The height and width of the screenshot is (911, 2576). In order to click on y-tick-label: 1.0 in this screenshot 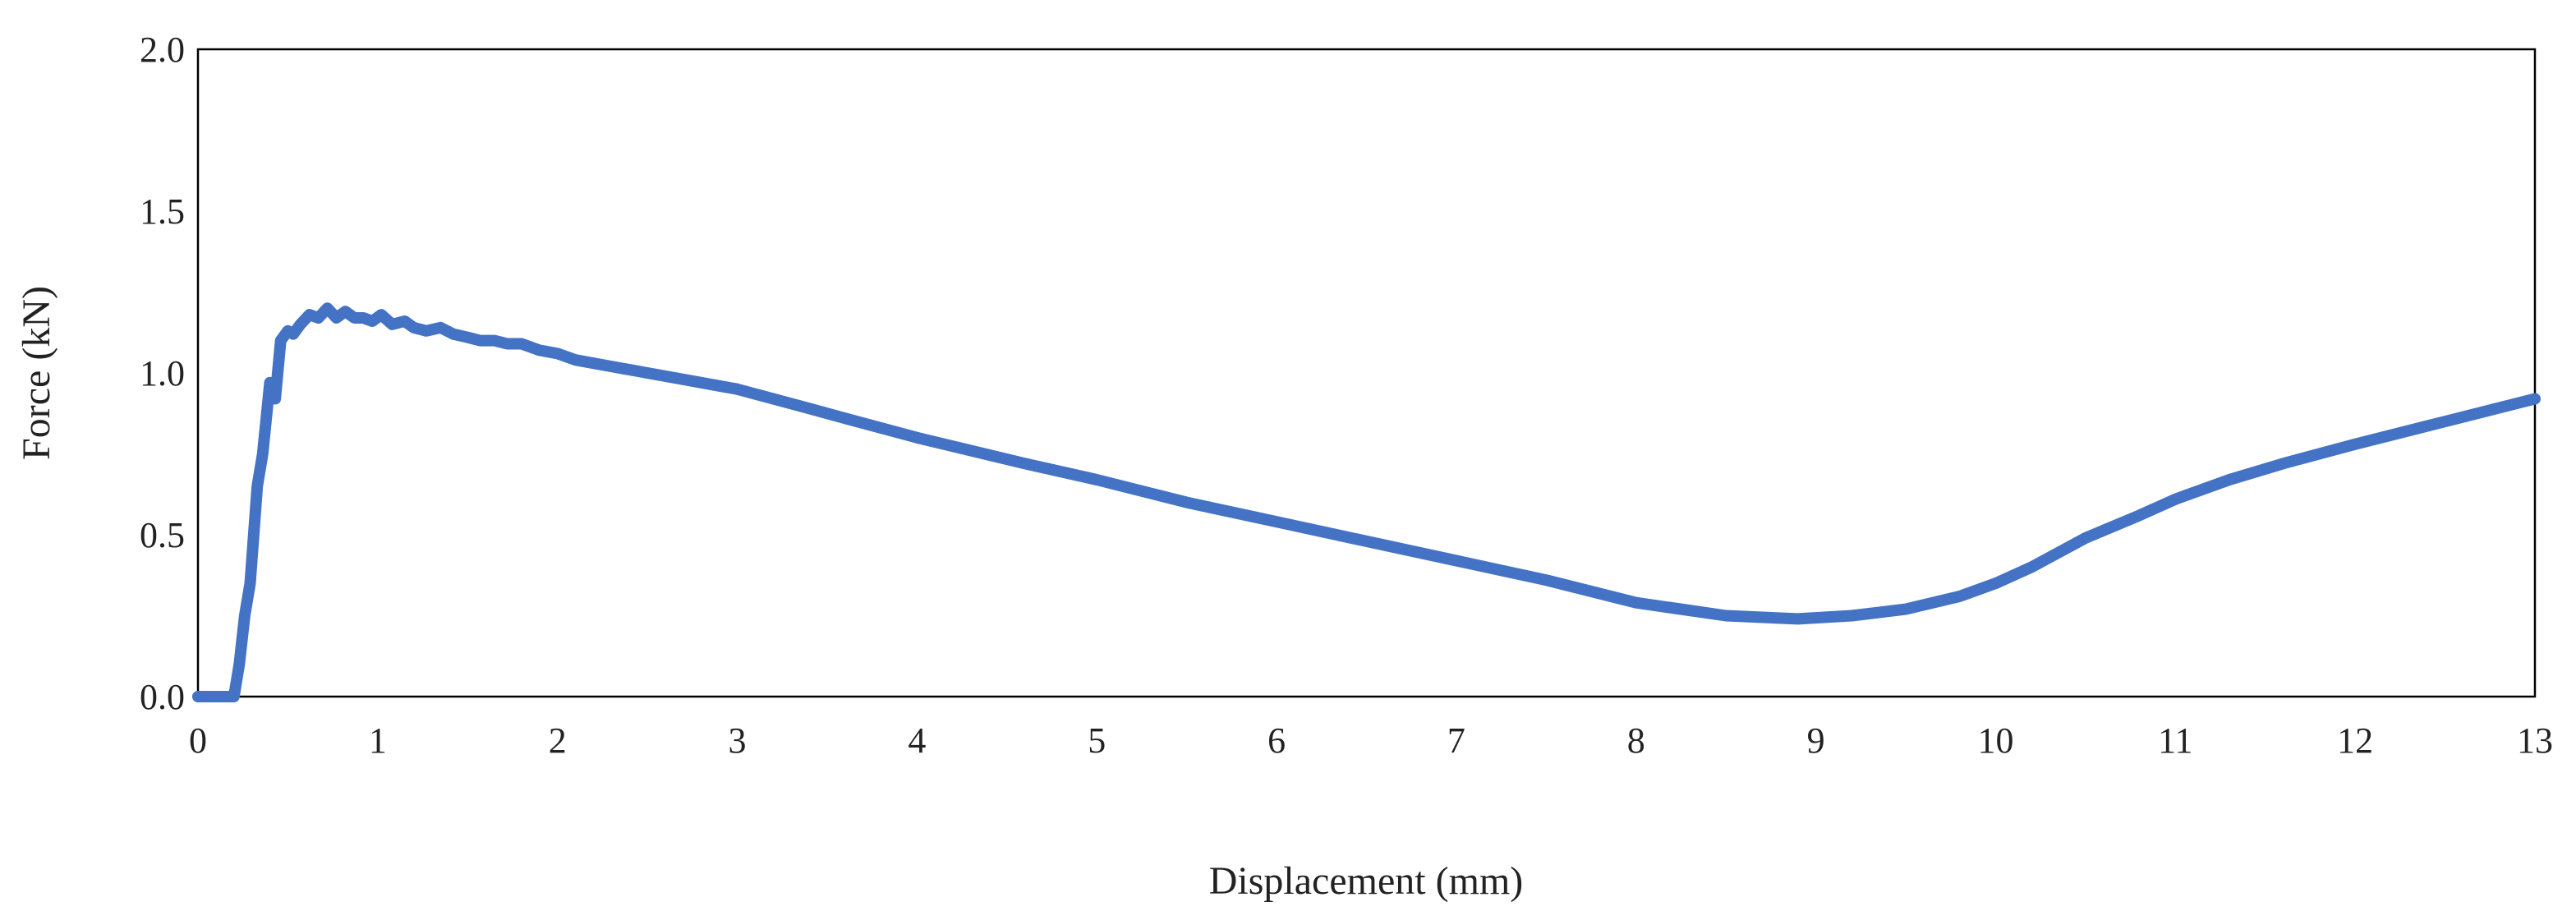, I will do `click(162, 373)`.